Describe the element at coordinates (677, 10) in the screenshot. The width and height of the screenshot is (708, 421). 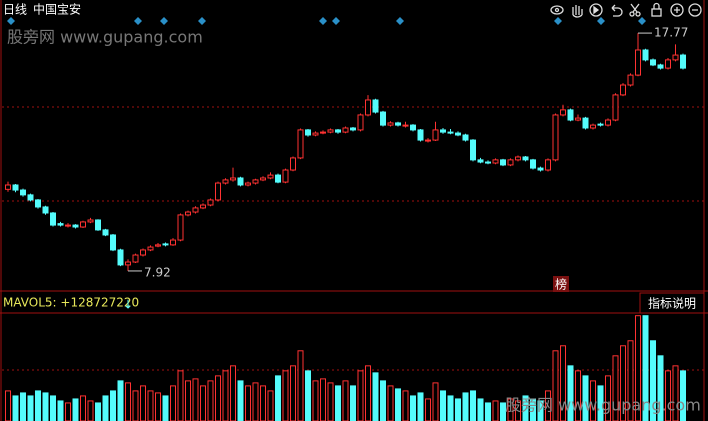
I see `zoom-in-icon` at that location.